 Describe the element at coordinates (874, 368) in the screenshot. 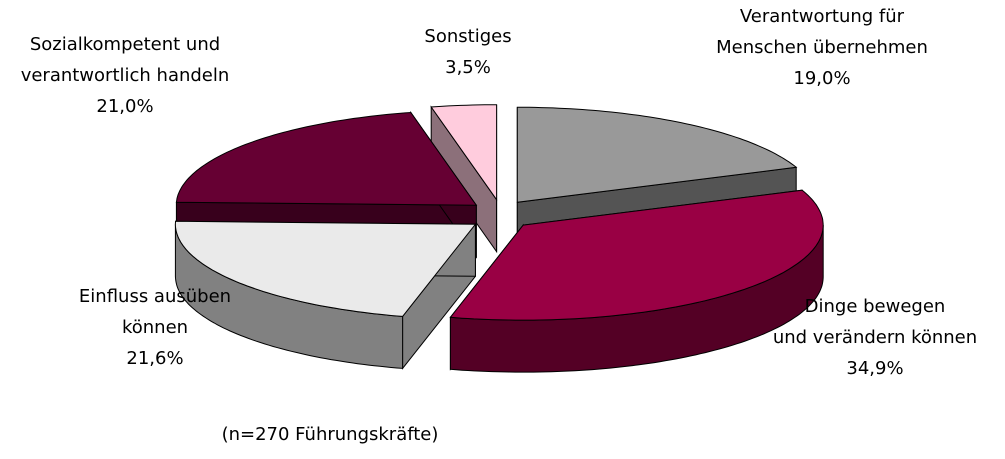

I see `value-label: 34,9%` at that location.